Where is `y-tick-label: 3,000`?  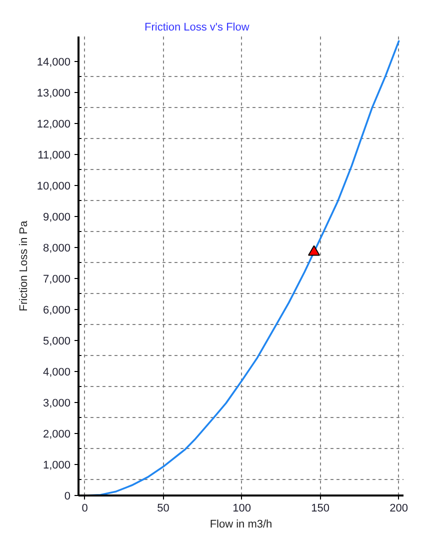 y-tick-label: 3,000 is located at coordinates (56, 403).